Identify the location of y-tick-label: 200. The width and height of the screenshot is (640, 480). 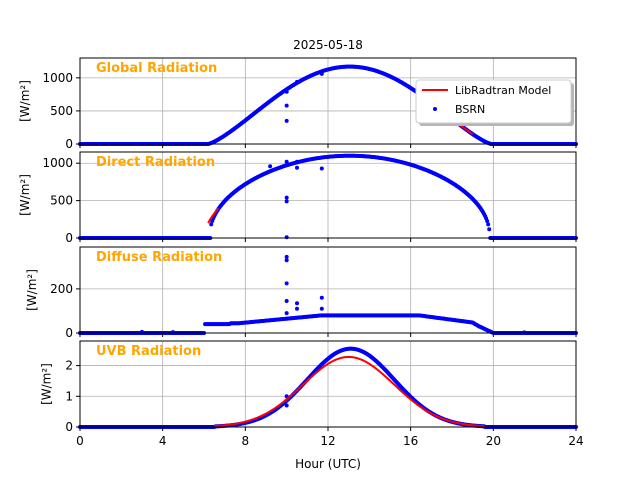
(61, 289).